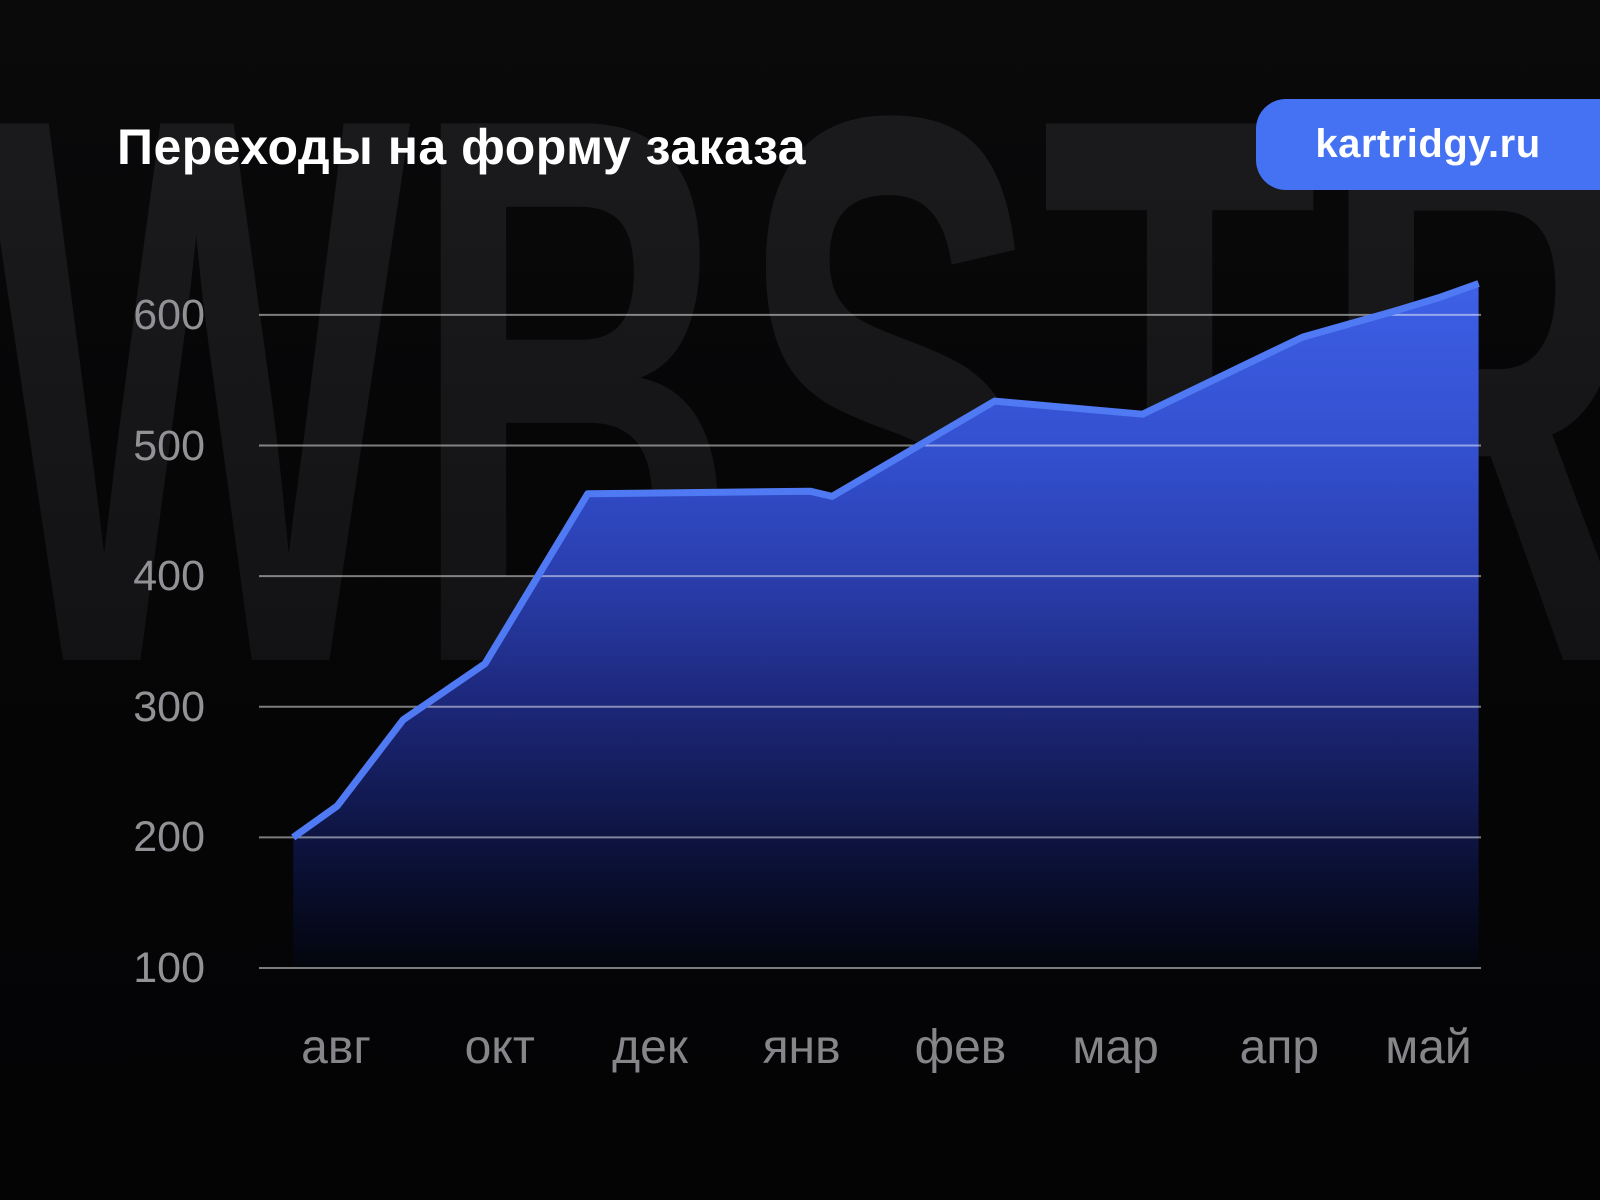  I want to click on y-axis-label: 300, so click(169, 706).